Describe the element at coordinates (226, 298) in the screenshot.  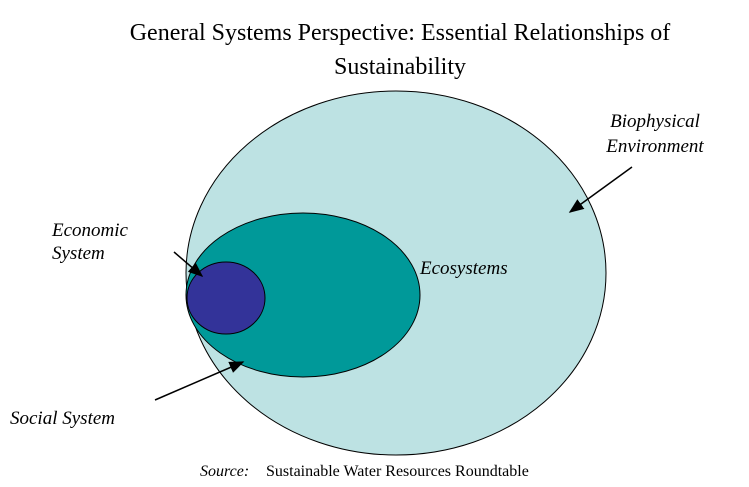
I see `economic-ellipse` at that location.